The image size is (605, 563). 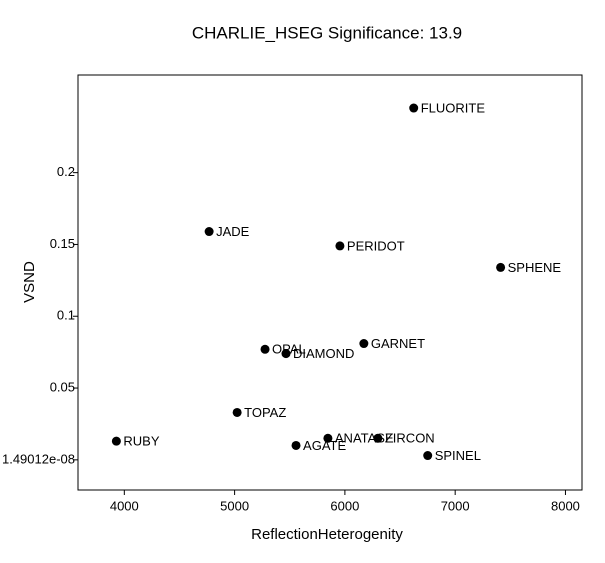 What do you see at coordinates (565, 505) in the screenshot?
I see `x-tick-label: 8000` at bounding box center [565, 505].